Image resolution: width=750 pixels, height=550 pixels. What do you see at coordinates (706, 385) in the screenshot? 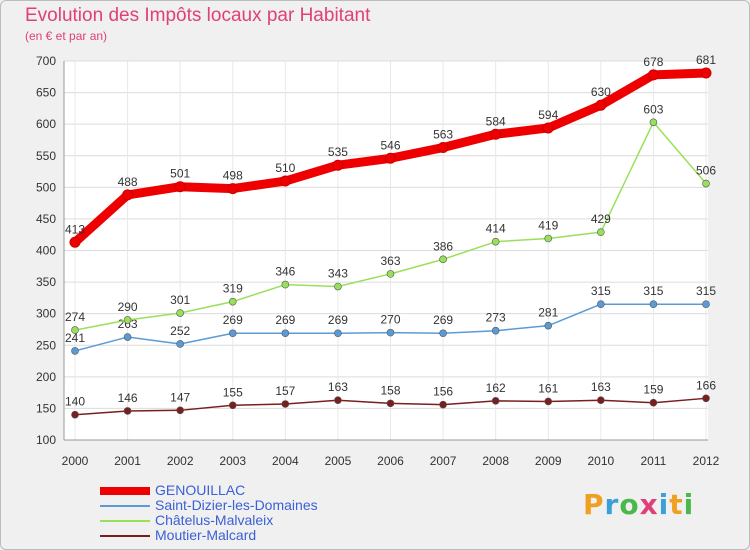
I see `data-label: 166` at bounding box center [706, 385].